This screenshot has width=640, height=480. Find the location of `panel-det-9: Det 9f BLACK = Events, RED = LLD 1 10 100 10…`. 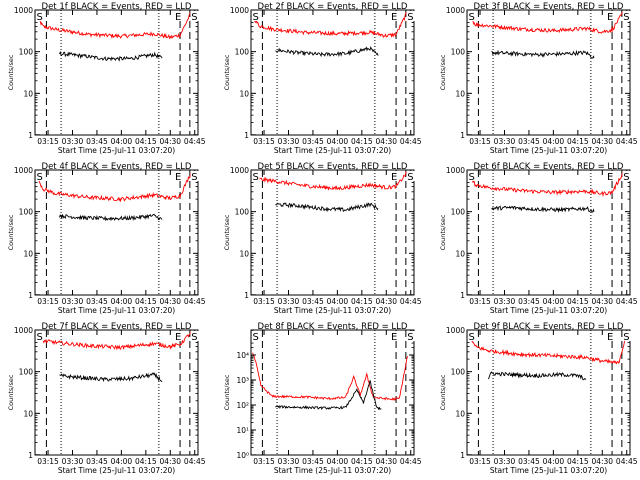

panel-det-9: Det 9f BLACK = Events, RED = LLD 1 10 100 10… is located at coordinates (538, 398).